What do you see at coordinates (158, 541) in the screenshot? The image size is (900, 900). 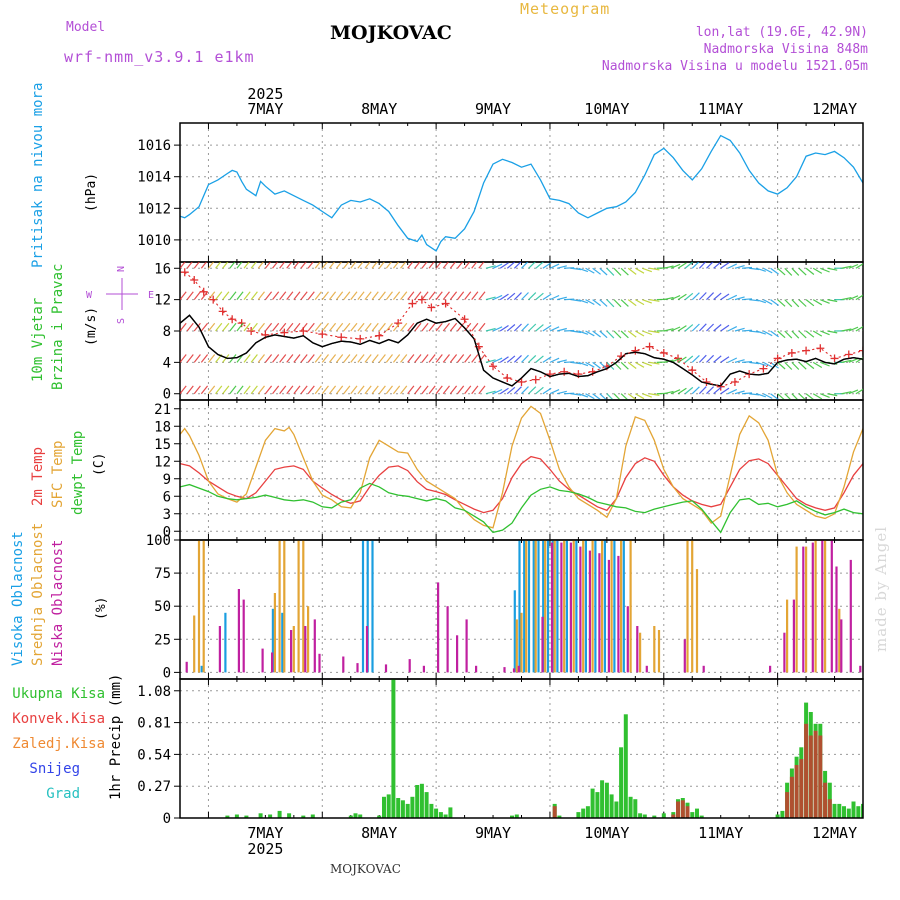 I see `ytick-label: 100` at bounding box center [158, 541].